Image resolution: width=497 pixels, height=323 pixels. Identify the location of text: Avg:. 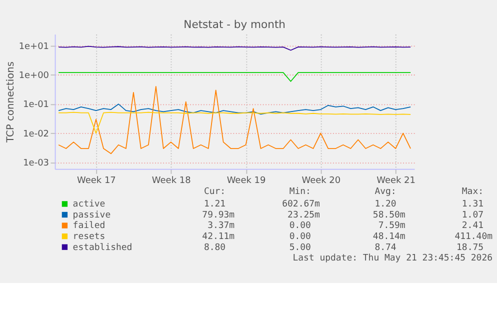
(385, 192).